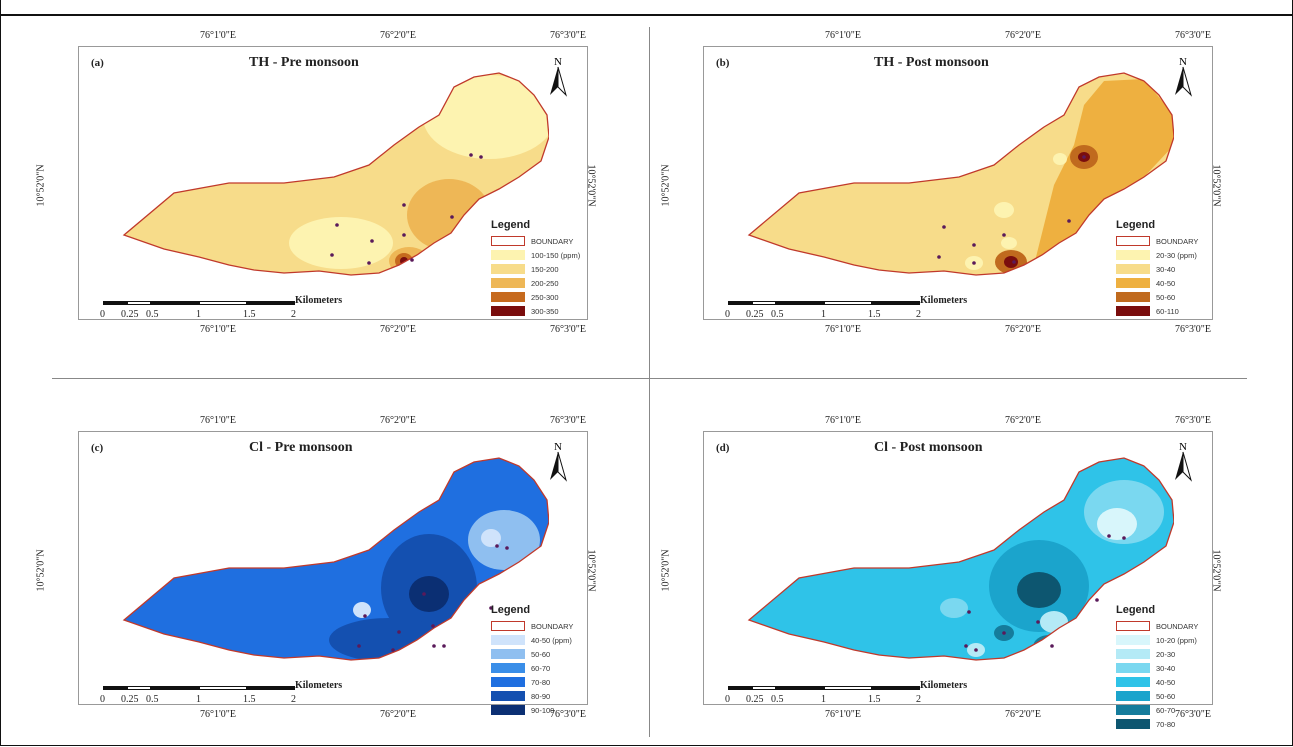 This screenshot has width=1293, height=747. What do you see at coordinates (723, 63) in the screenshot?
I see `panel-label: (b)` at bounding box center [723, 63].